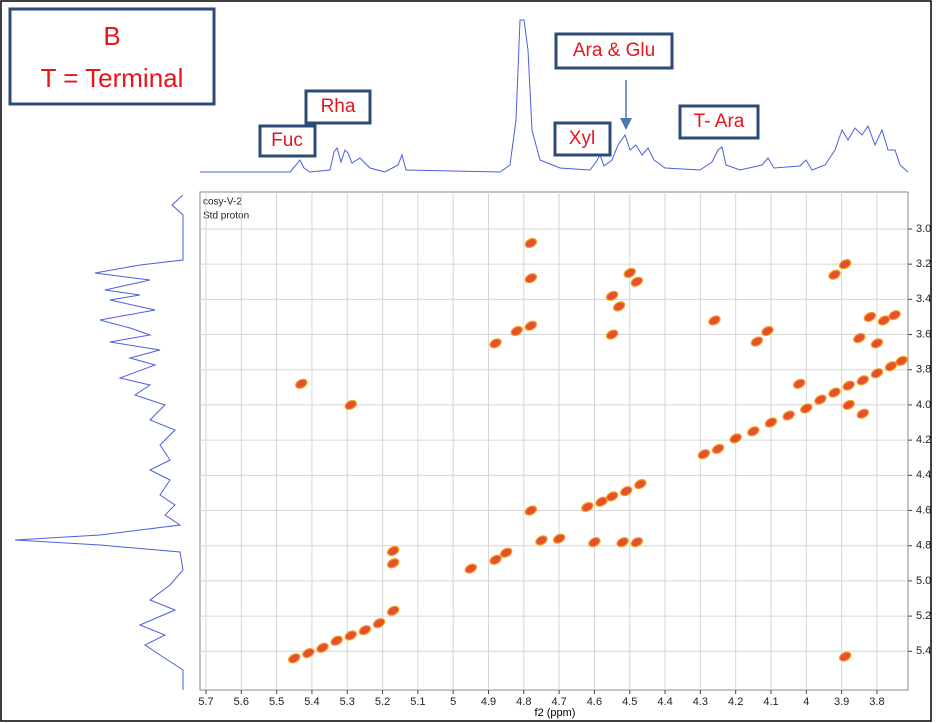 This screenshot has height=723, width=937. Describe the element at coordinates (923, 581) in the screenshot. I see `y-tick-label: 5.0` at that location.